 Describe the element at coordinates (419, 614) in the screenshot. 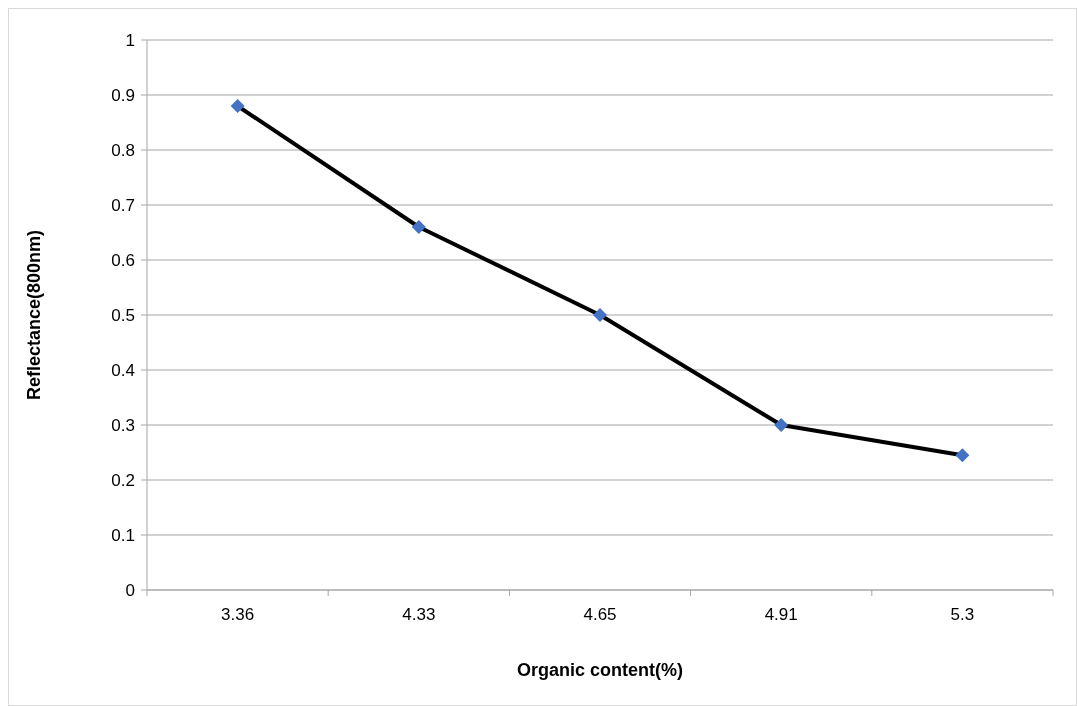

I see `x-tick-label: 4.33` at that location.